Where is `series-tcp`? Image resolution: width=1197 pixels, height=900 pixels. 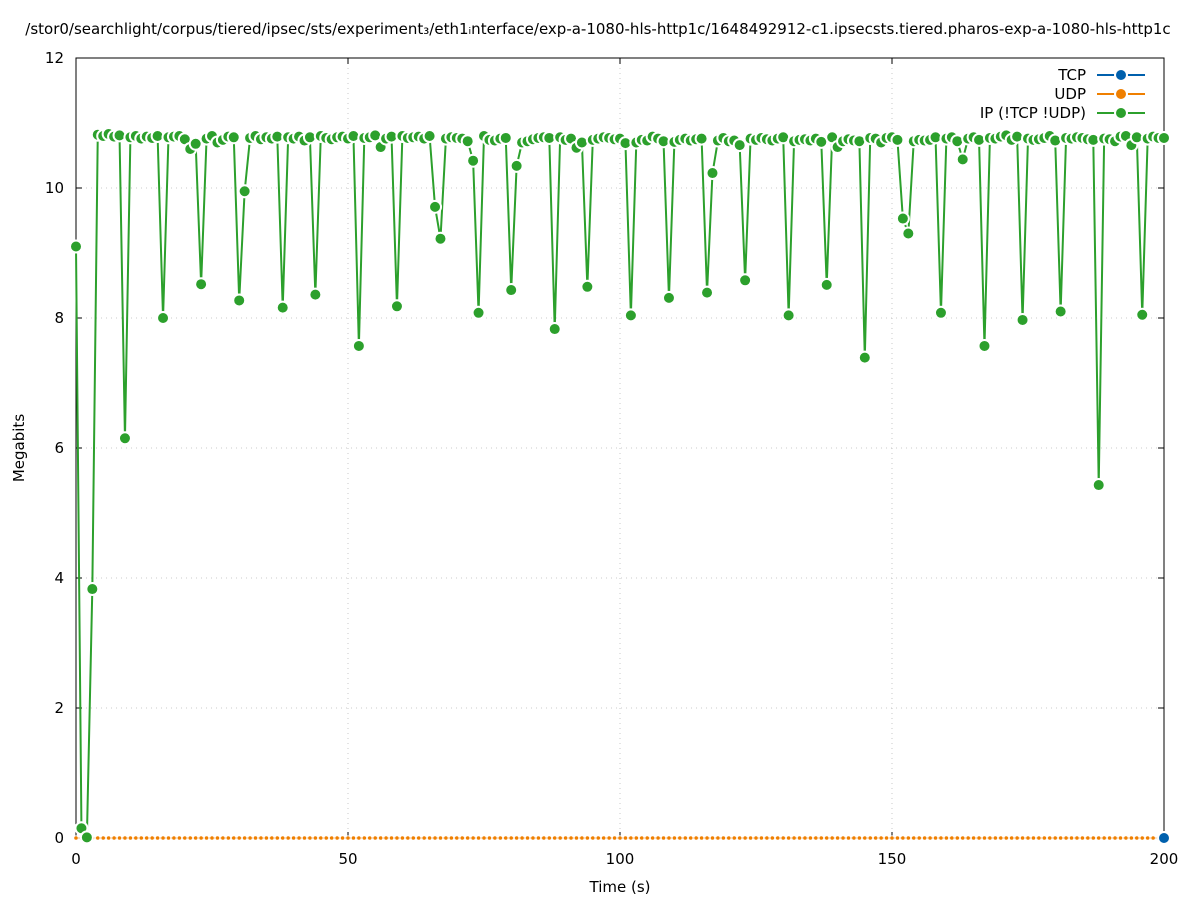
series-tcp is located at coordinates (1164, 838).